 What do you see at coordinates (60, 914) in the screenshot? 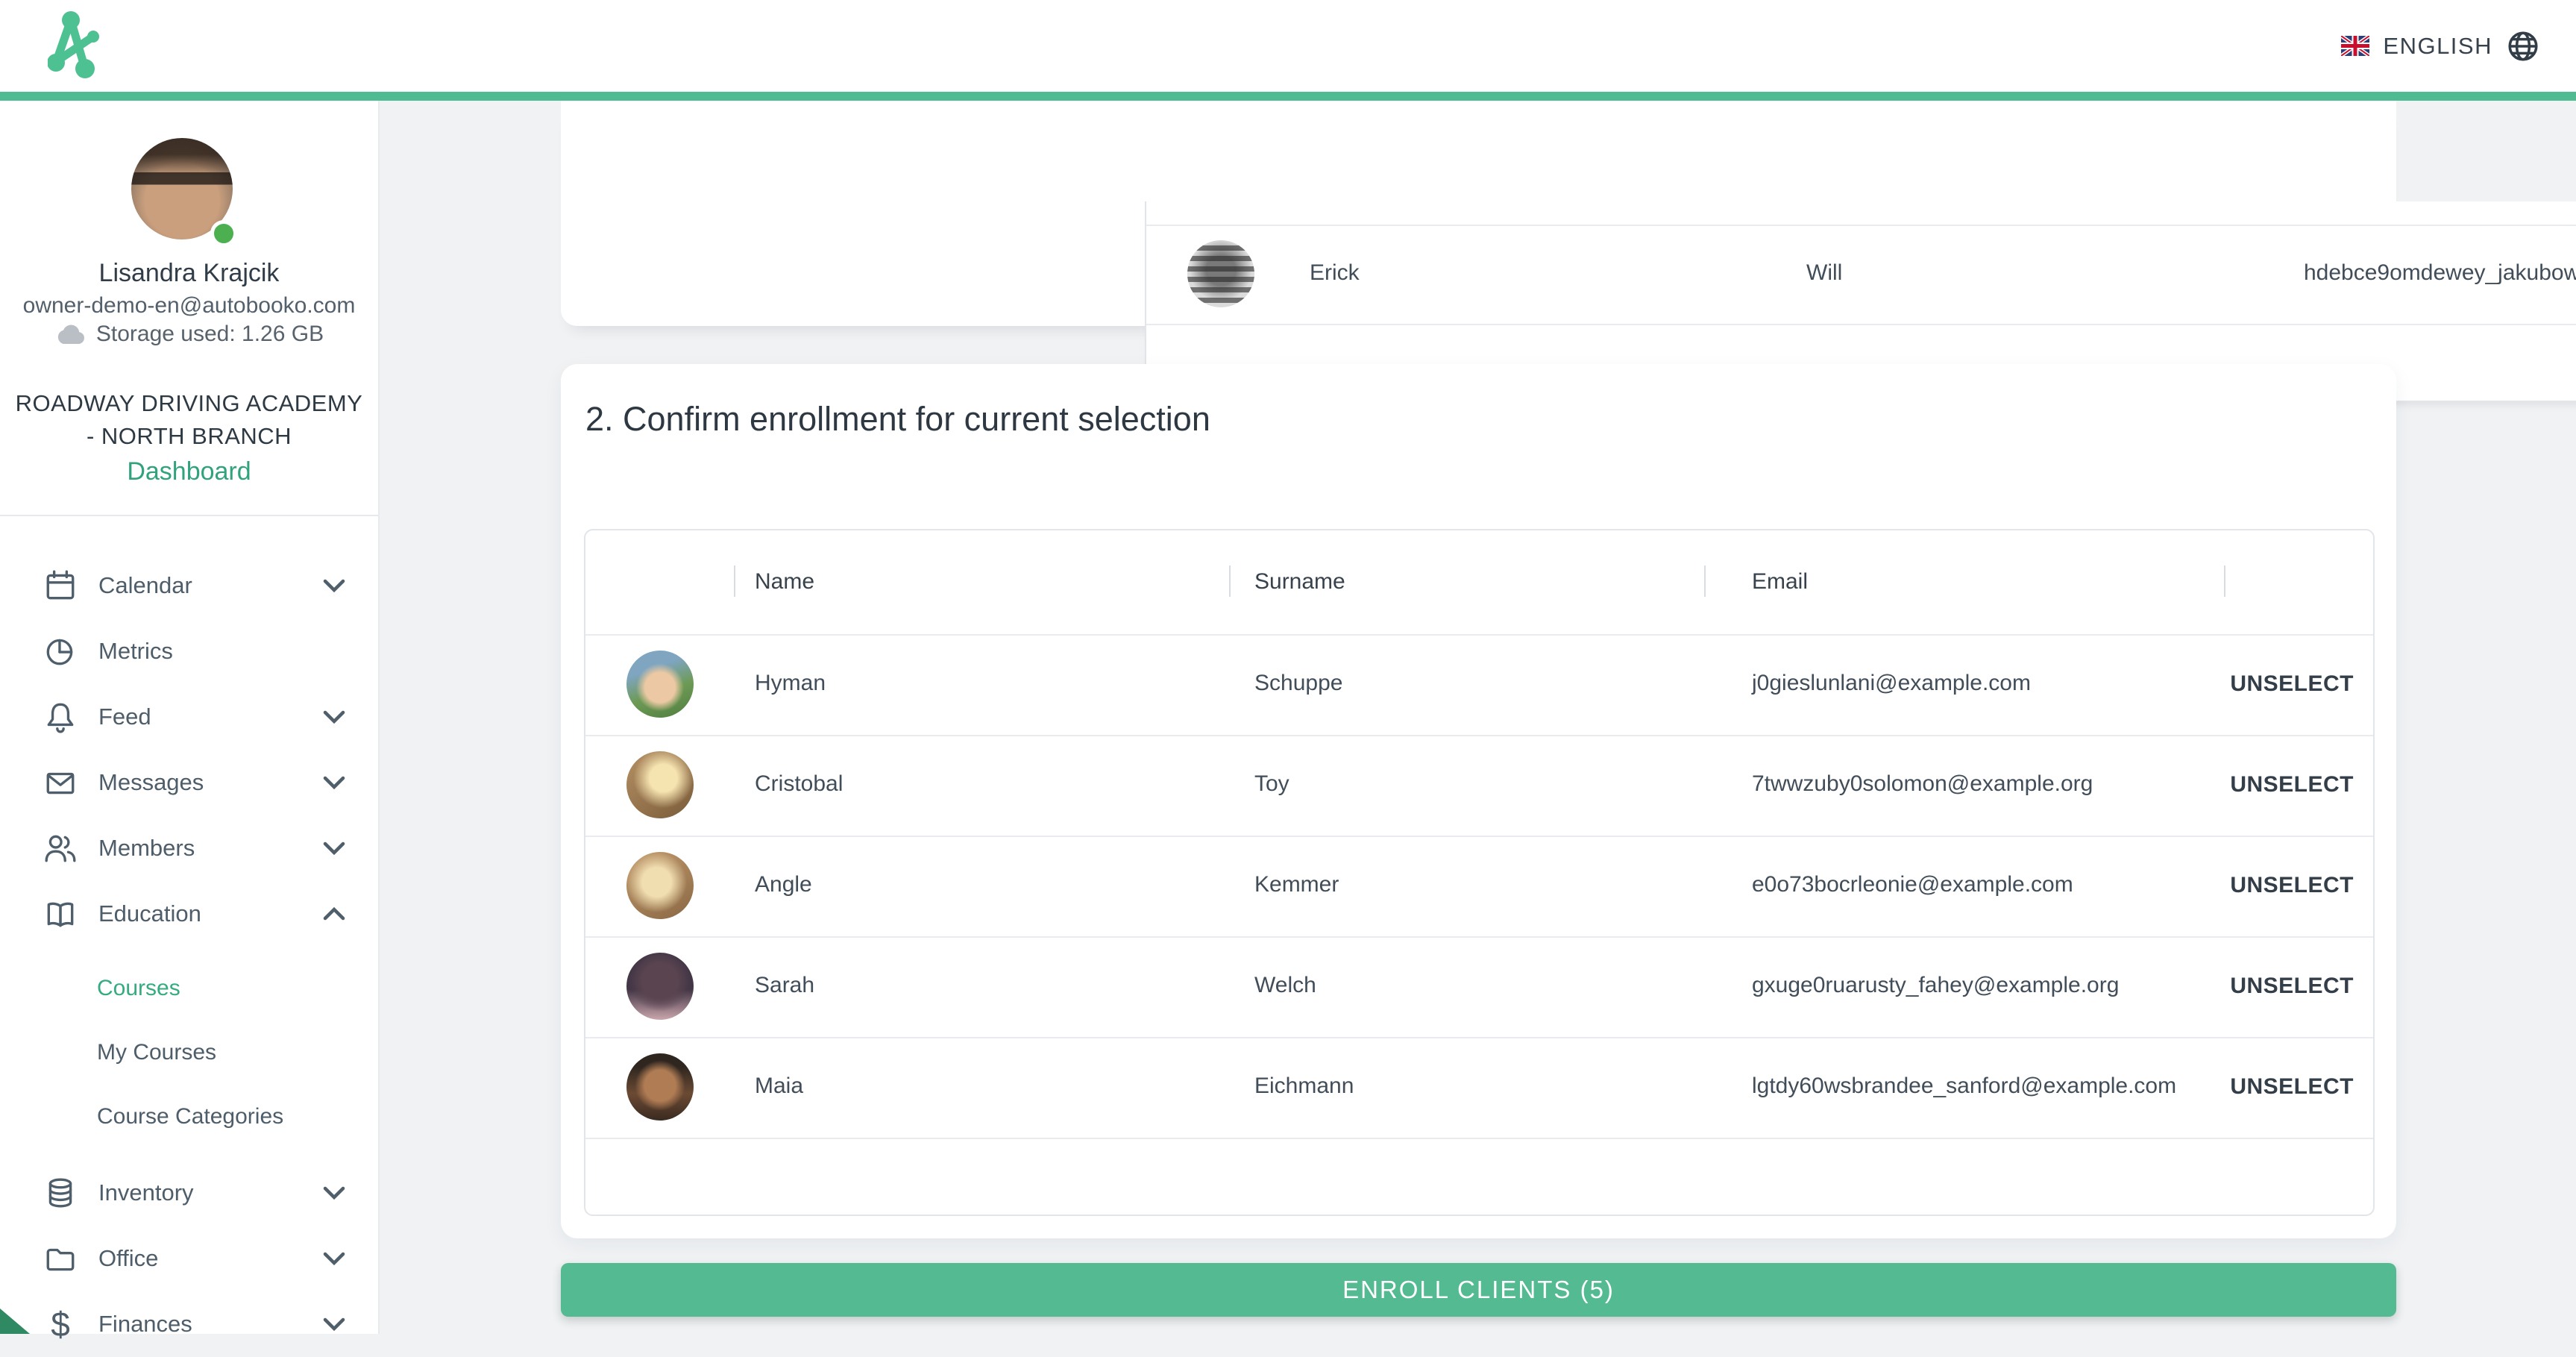
I see `book-icon` at bounding box center [60, 914].